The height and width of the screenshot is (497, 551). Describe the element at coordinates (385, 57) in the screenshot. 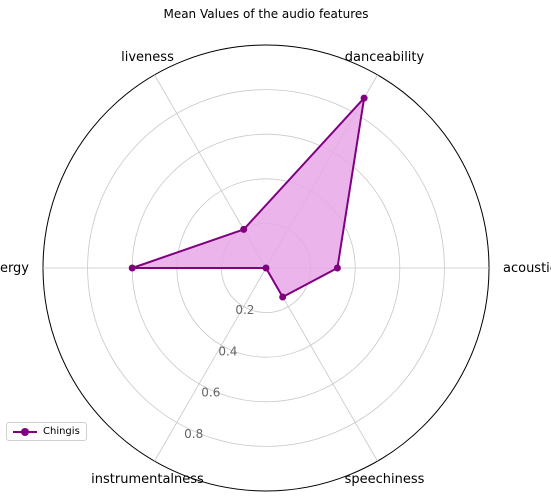

I see `category-label: danceability` at that location.